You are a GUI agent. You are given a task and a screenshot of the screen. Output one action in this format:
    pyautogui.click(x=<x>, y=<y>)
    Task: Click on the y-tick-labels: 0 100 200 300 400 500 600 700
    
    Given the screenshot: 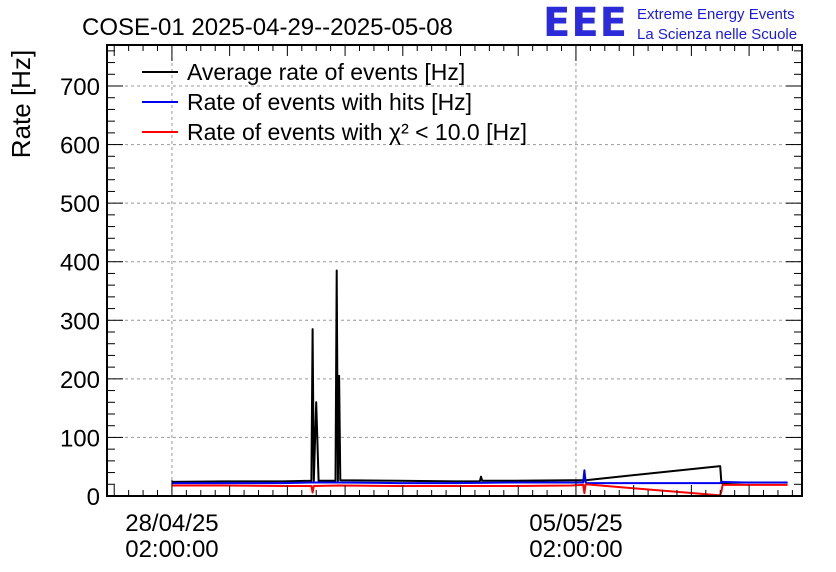 What is the action you would take?
    pyautogui.click(x=80, y=292)
    